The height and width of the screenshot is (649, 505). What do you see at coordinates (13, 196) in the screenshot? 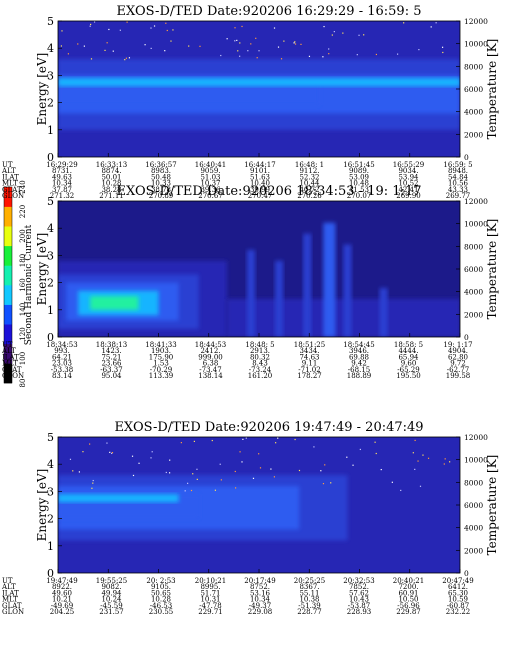
I see `table-row-label: GLON` at bounding box center [13, 196].